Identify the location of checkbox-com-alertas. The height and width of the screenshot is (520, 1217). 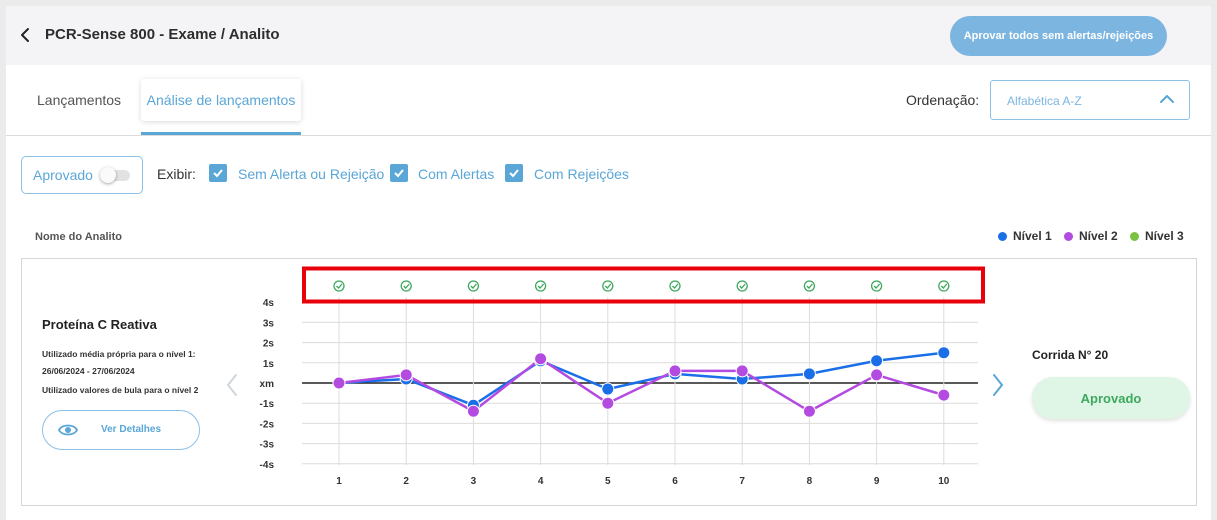
(399, 173).